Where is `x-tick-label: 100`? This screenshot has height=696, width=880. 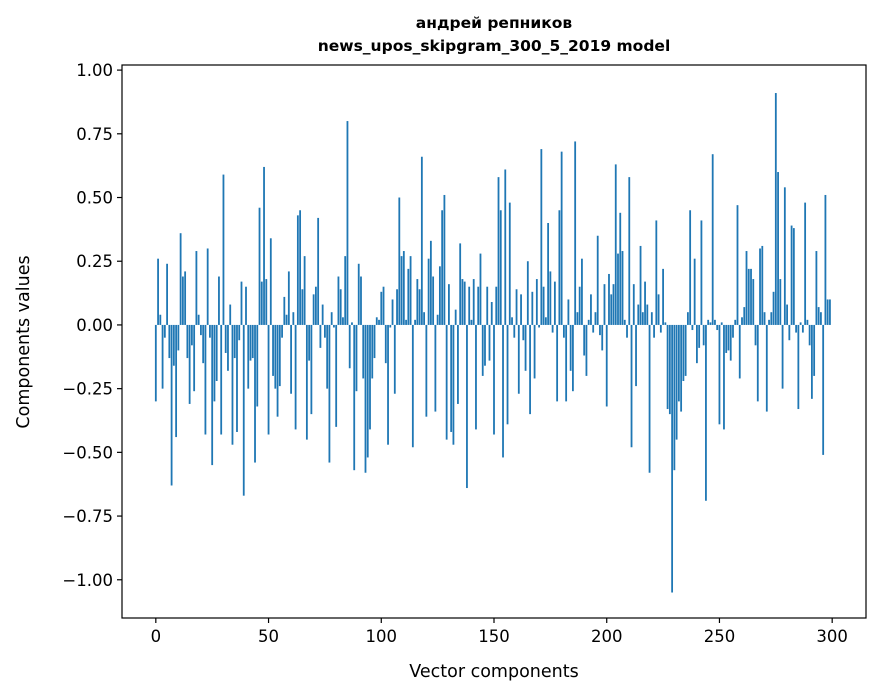 x-tick-label: 100 is located at coordinates (382, 636).